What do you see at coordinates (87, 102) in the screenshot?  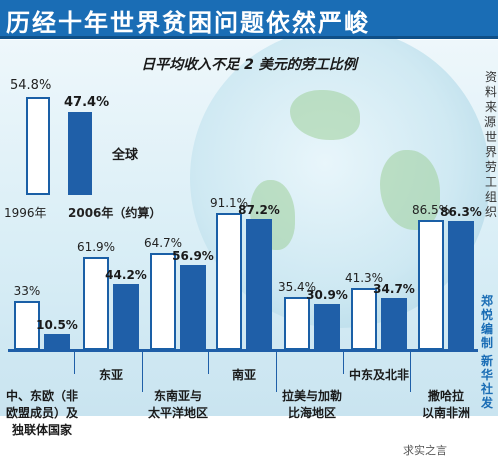 I see `legend-global-2006-value: 47.4%` at bounding box center [87, 102].